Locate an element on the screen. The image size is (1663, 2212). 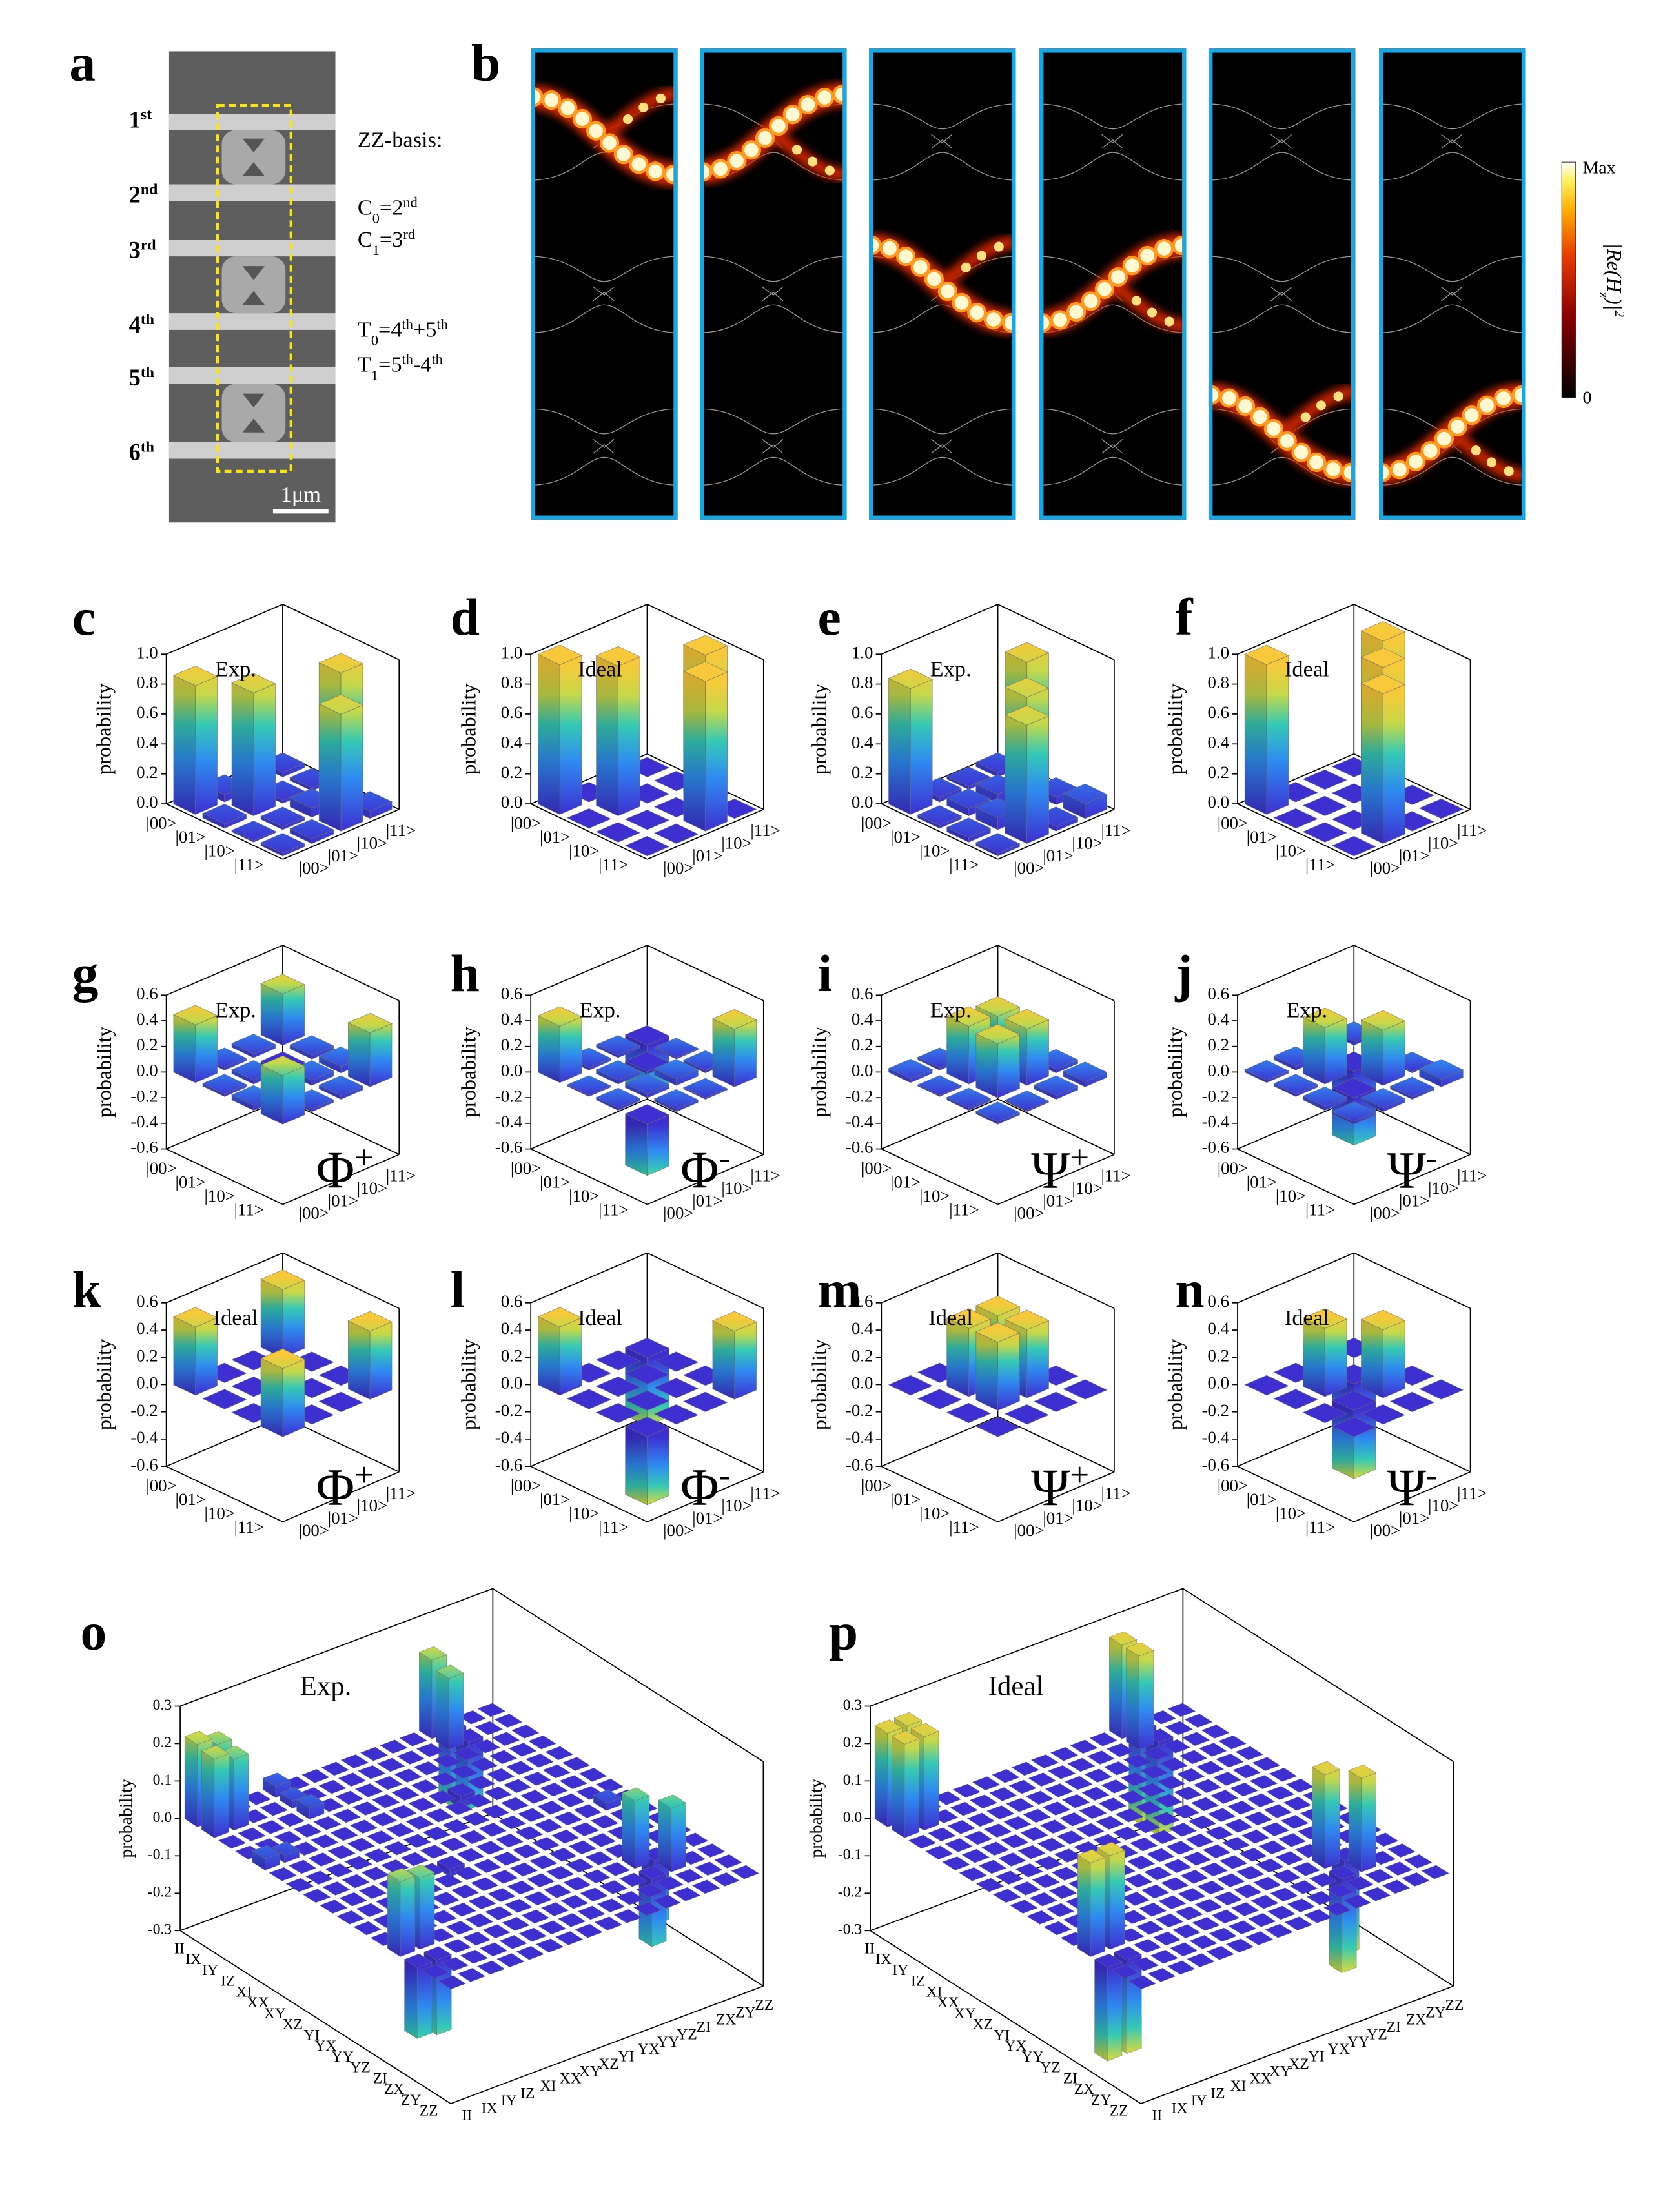
text-part: =5 is located at coordinates (390, 364).